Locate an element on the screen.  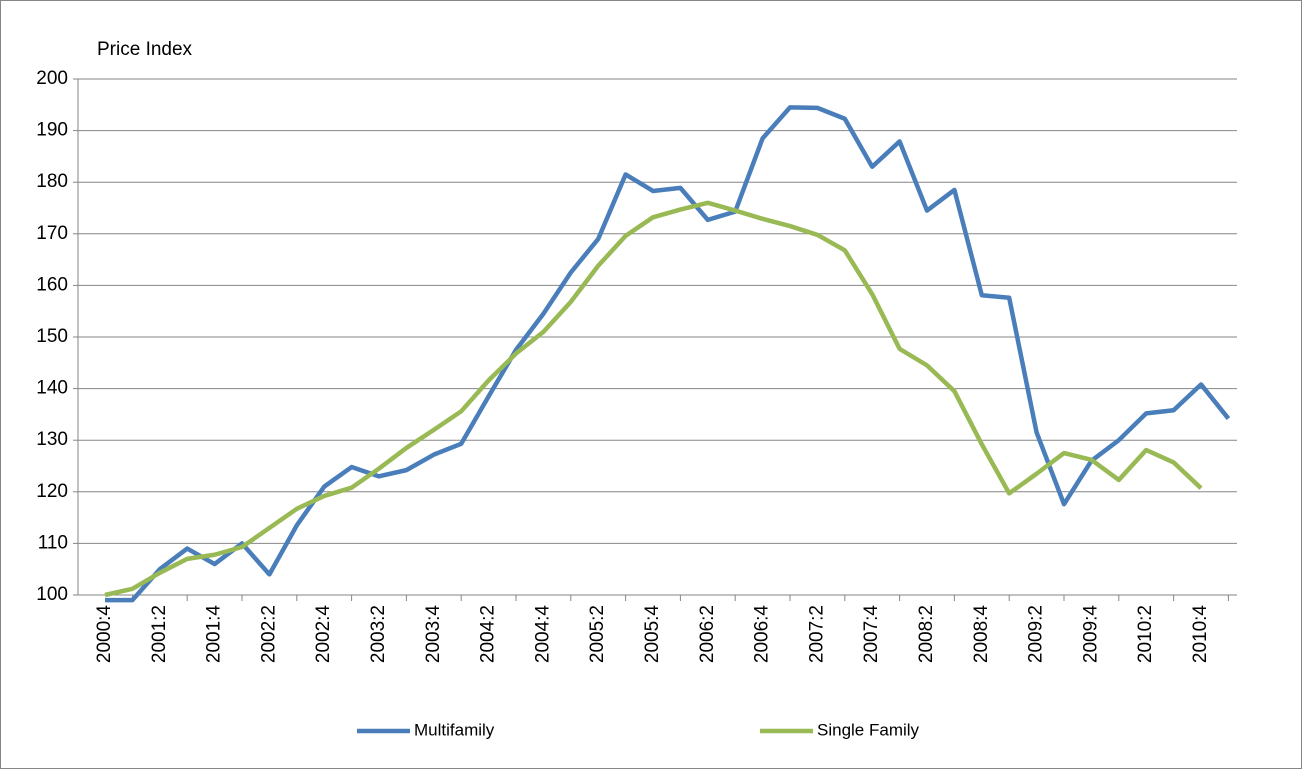
y-tick-label: 140 is located at coordinates (52, 388).